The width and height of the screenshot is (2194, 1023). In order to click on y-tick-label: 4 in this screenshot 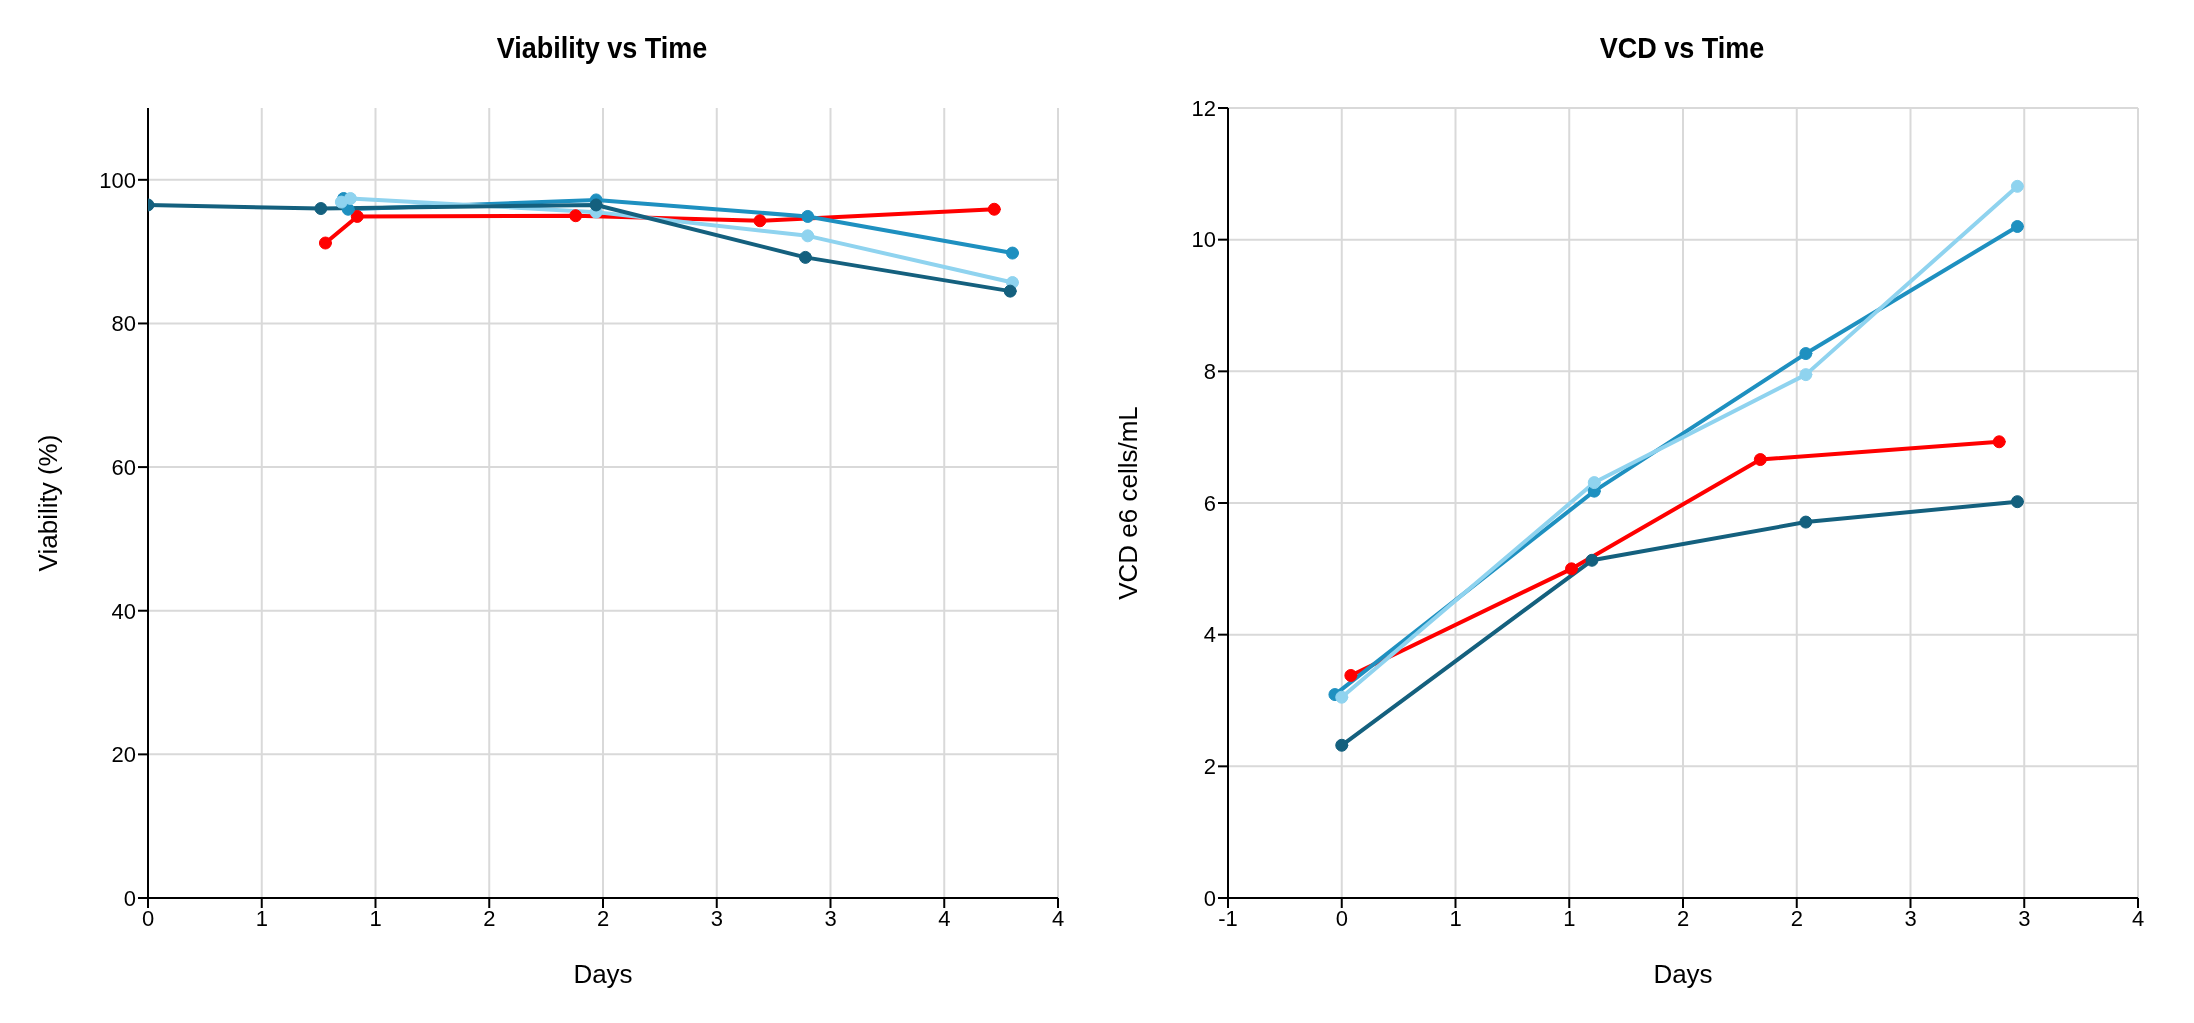, I will do `click(1209, 635)`.